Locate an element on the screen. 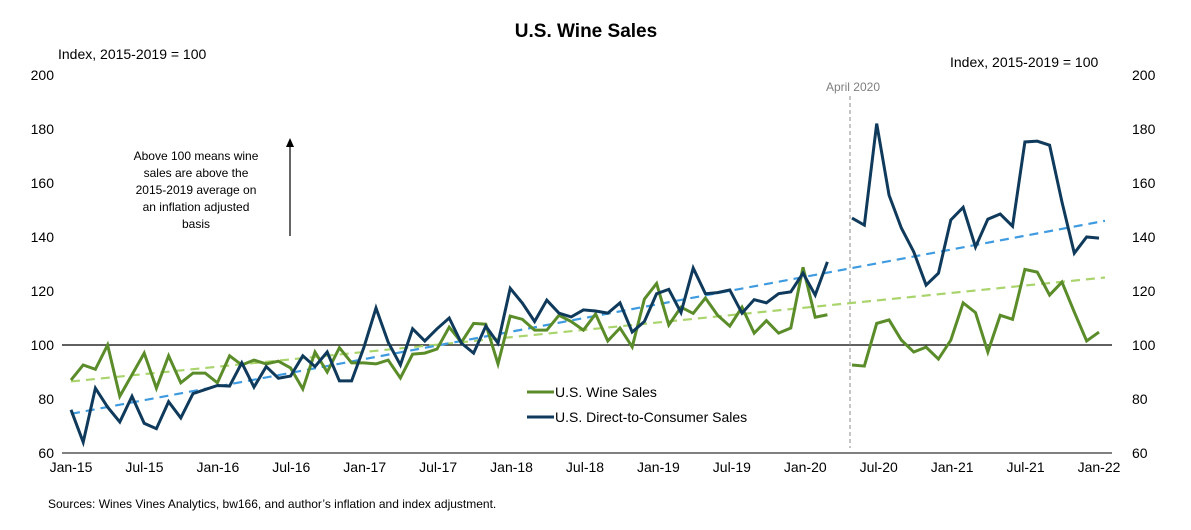 The width and height of the screenshot is (1191, 530). y-tick-label-left: 80 is located at coordinates (46, 399).